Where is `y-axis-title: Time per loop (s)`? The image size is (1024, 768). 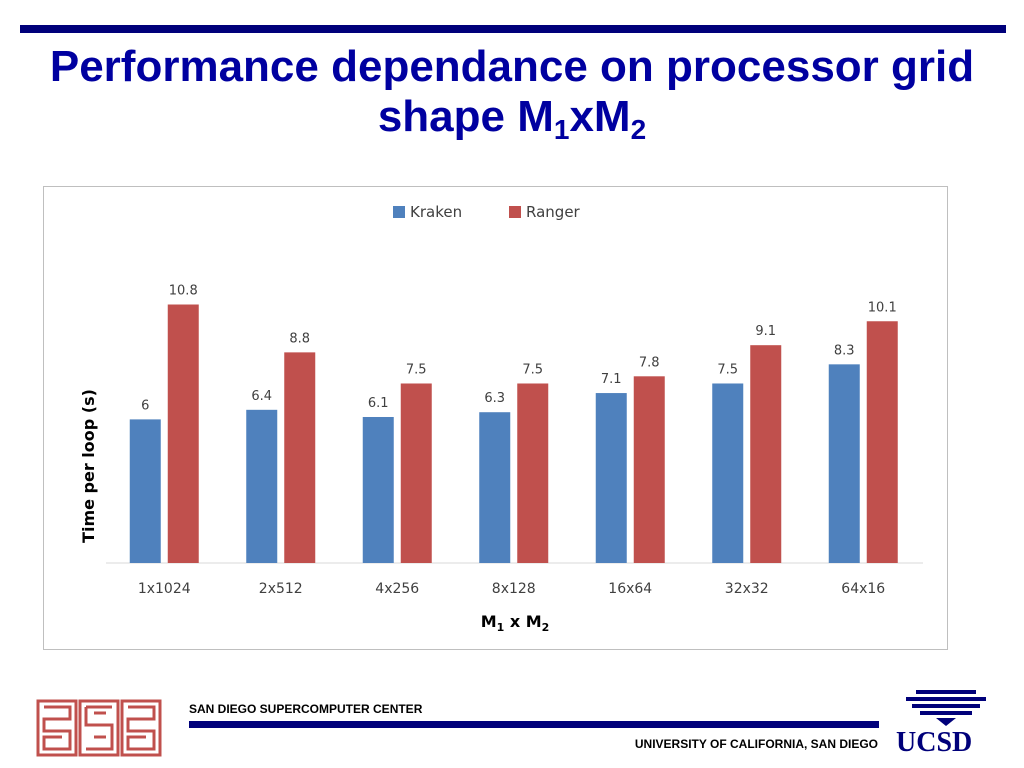 y-axis-title: Time per loop (s) is located at coordinates (88, 466).